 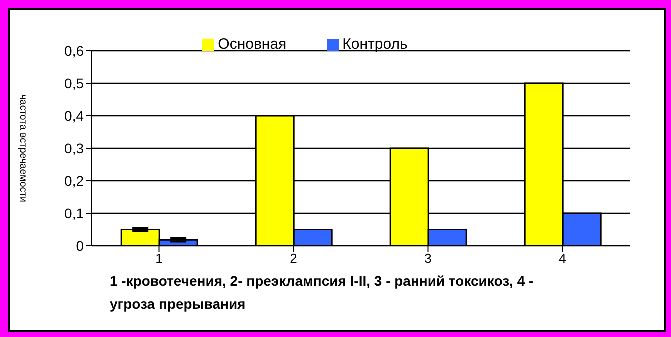 I want to click on y-axis-title: частота встречаемости, so click(x=22, y=148).